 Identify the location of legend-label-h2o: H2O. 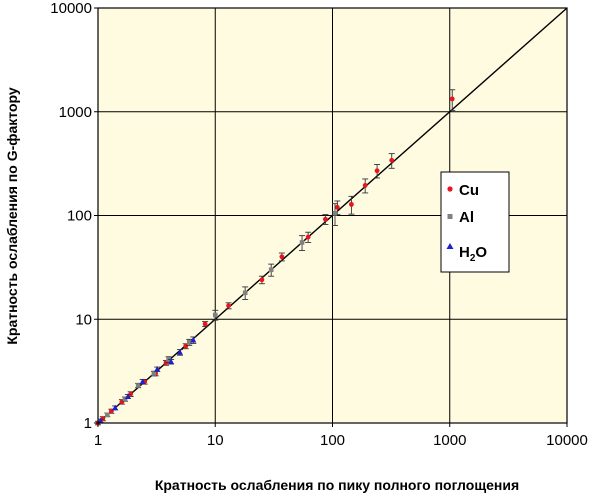
(473, 254).